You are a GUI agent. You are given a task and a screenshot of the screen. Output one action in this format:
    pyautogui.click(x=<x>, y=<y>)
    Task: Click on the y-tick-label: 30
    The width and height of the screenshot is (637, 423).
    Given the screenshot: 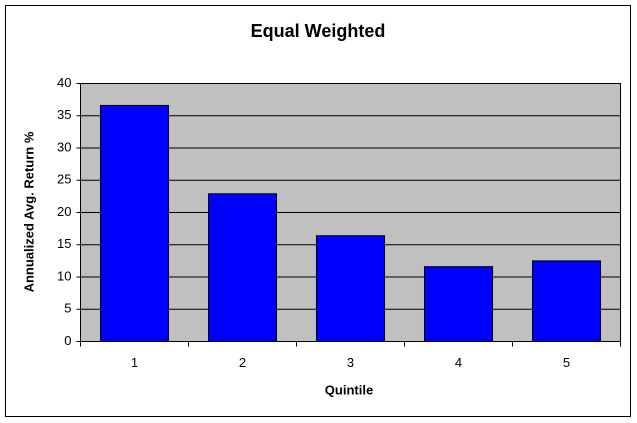 What is the action you would take?
    pyautogui.click(x=64, y=146)
    